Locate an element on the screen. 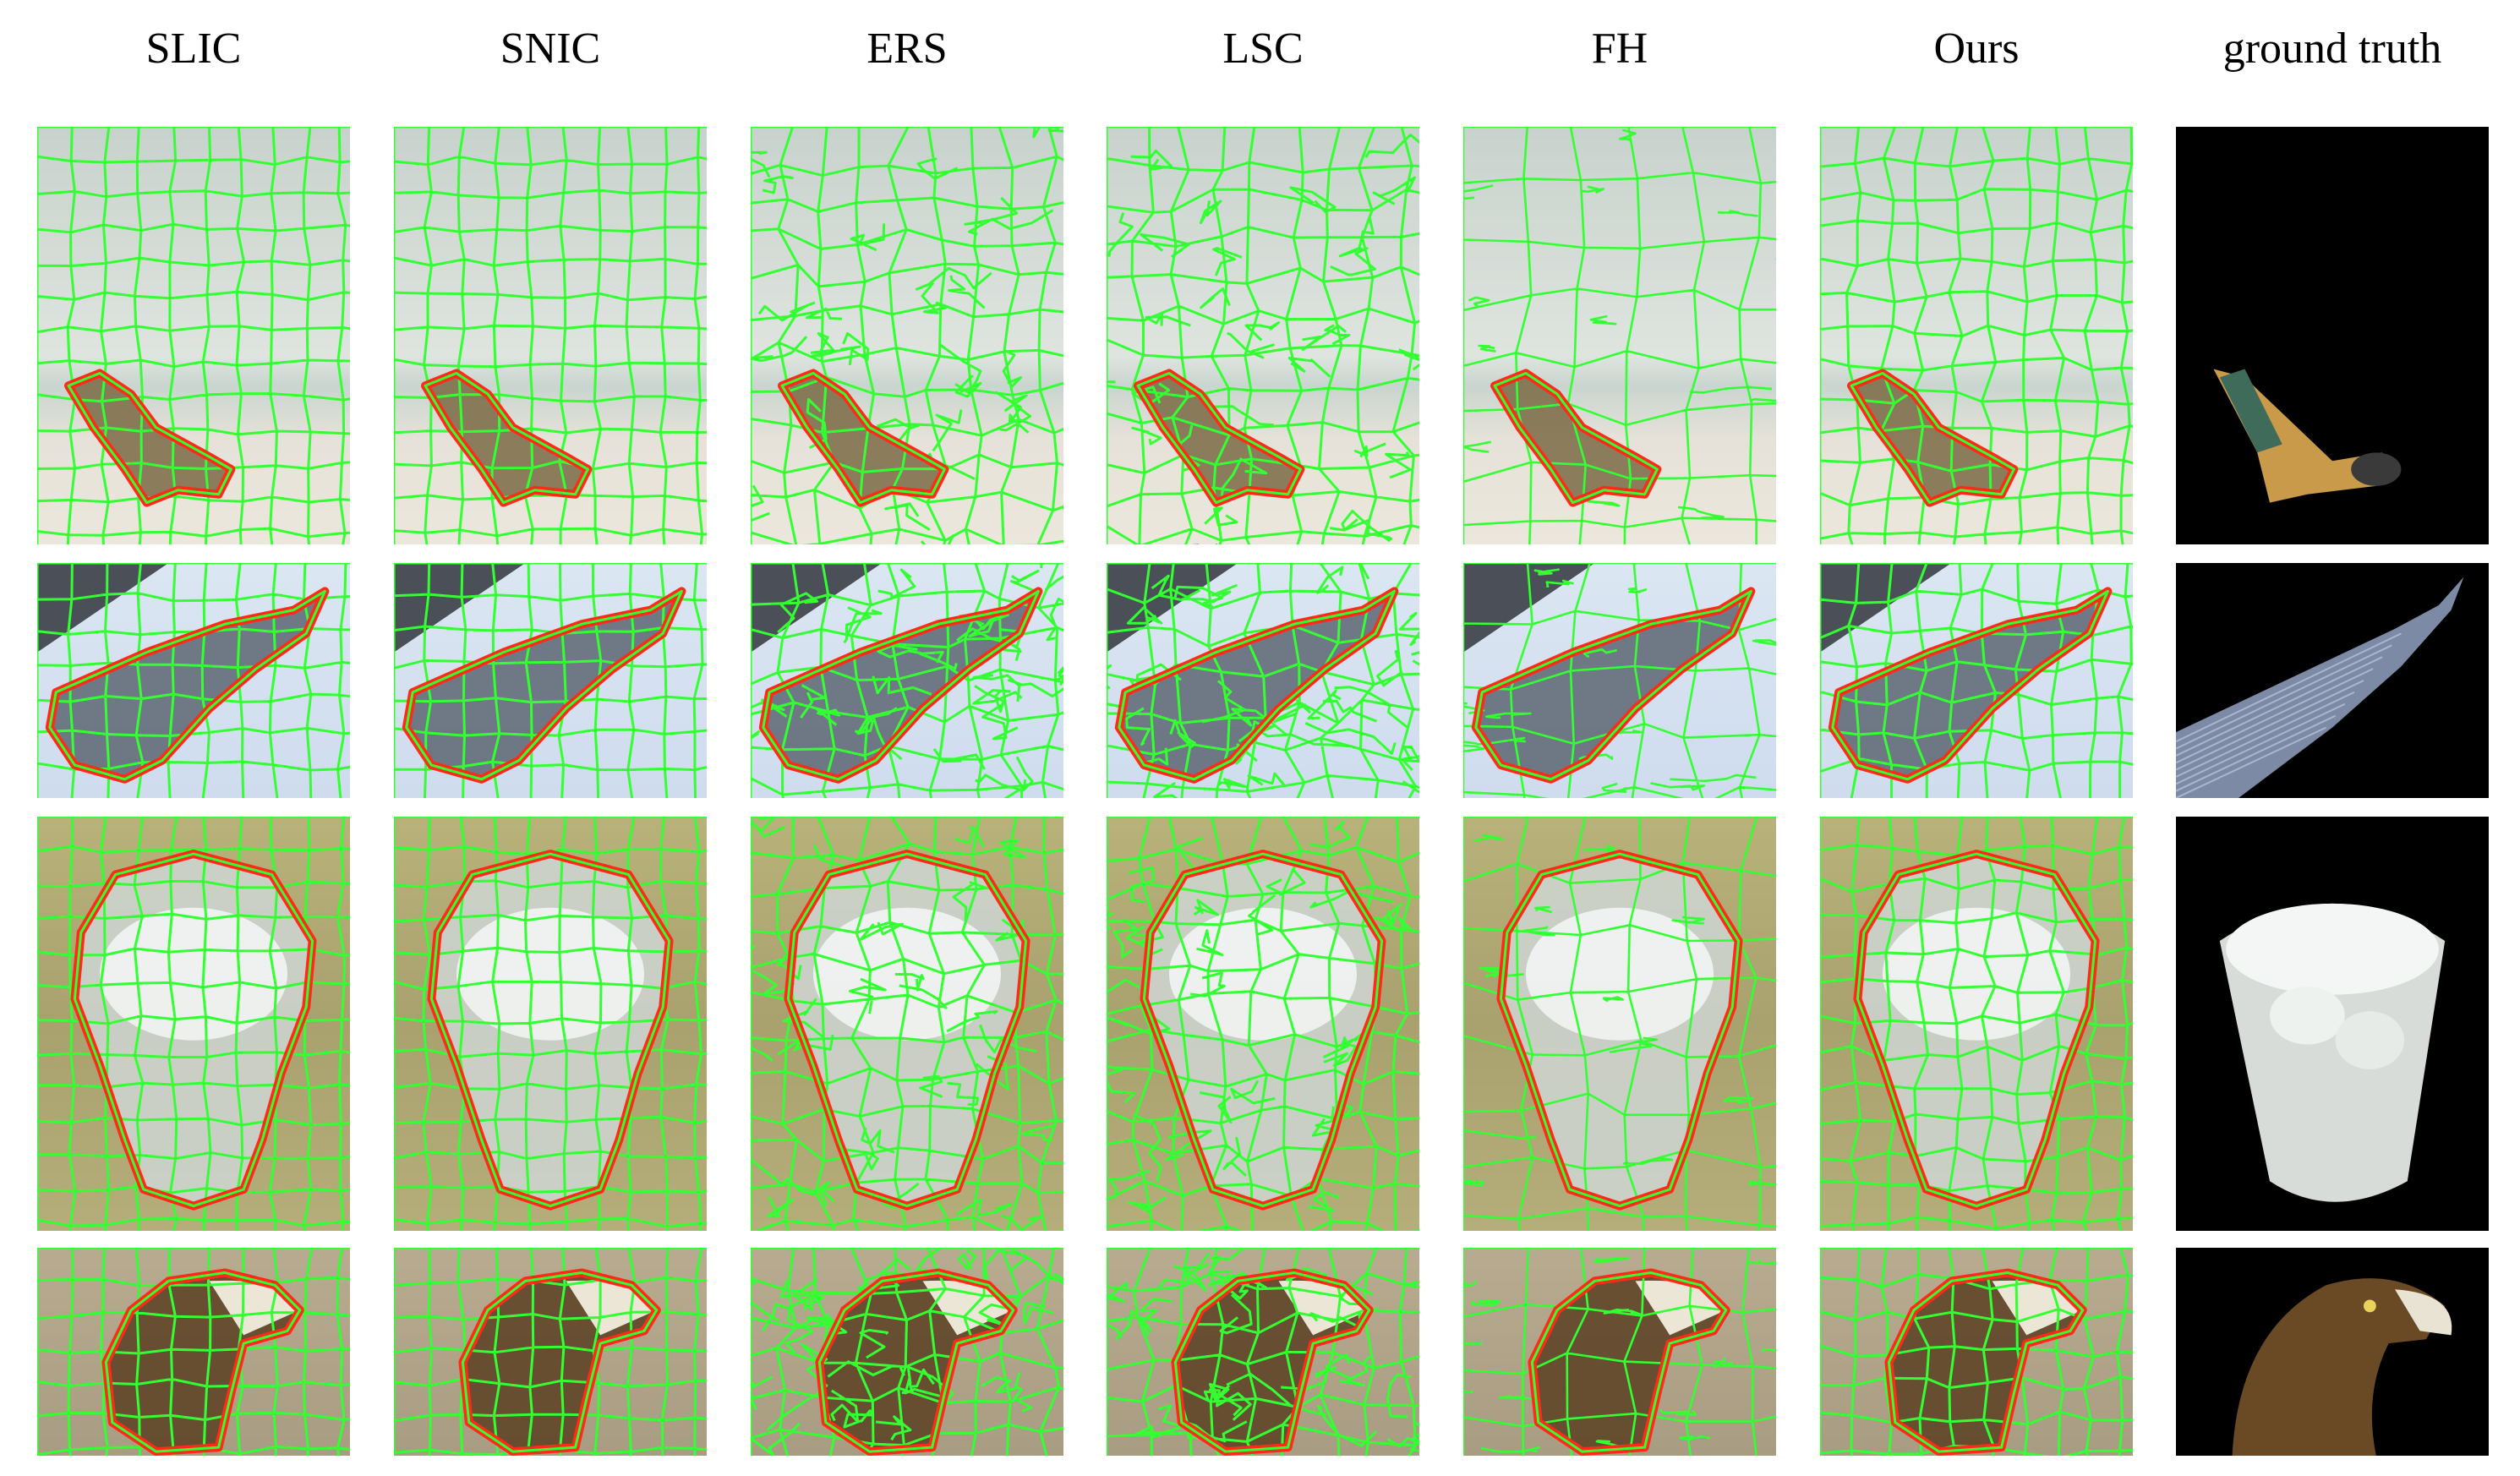  panel-beach-chair-fh is located at coordinates (1619, 335).